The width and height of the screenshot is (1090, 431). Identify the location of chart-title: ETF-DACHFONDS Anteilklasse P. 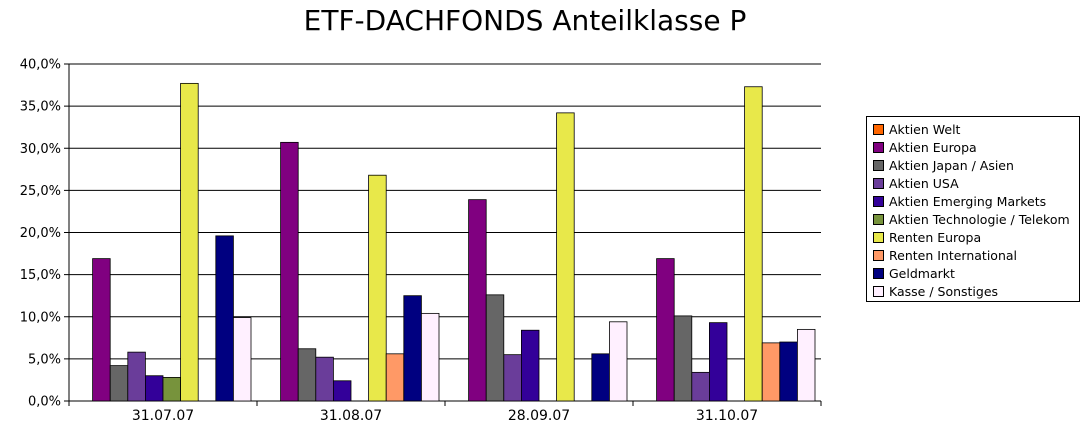
(525, 20).